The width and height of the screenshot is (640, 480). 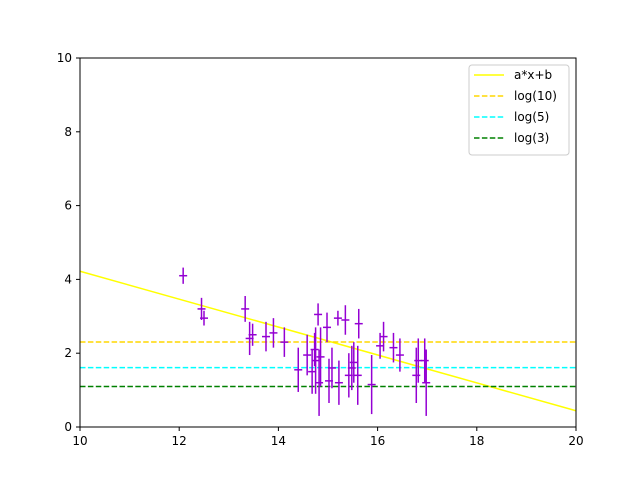 What do you see at coordinates (179, 441) in the screenshot?
I see `x-tick-label-1: 12` at bounding box center [179, 441].